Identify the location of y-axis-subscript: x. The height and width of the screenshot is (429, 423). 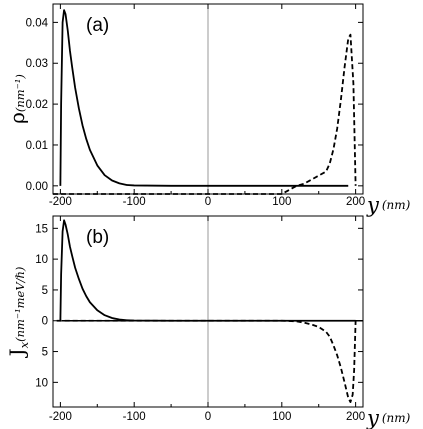
(24, 344).